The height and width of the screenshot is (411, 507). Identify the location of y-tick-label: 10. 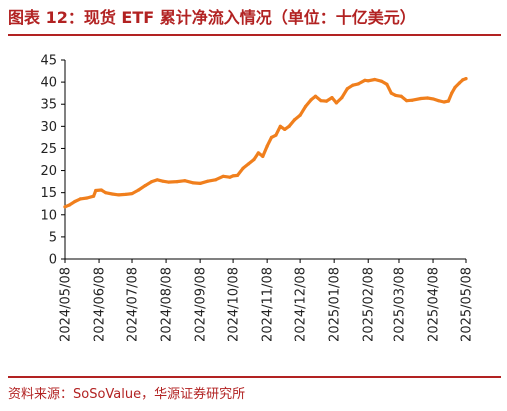
(48, 215).